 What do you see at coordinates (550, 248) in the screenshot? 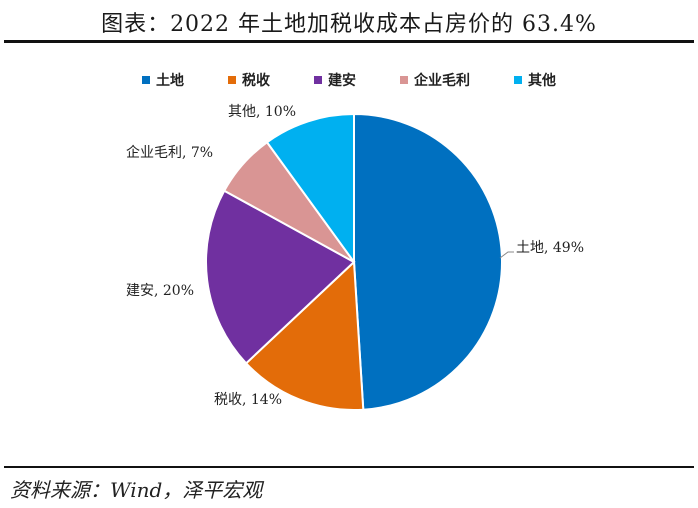
I see `data-label-land: 土地, 49%` at bounding box center [550, 248].